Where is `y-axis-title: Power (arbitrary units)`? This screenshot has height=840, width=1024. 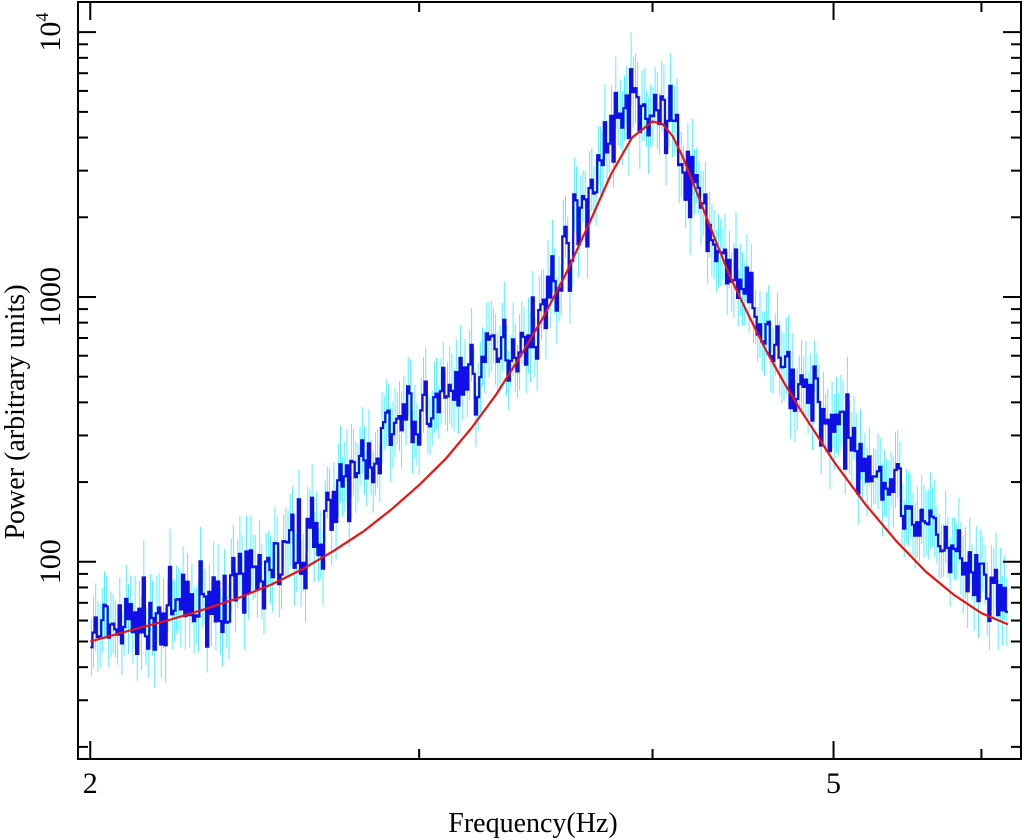
y-axis-title: Power (arbitrary units) is located at coordinates (15, 411).